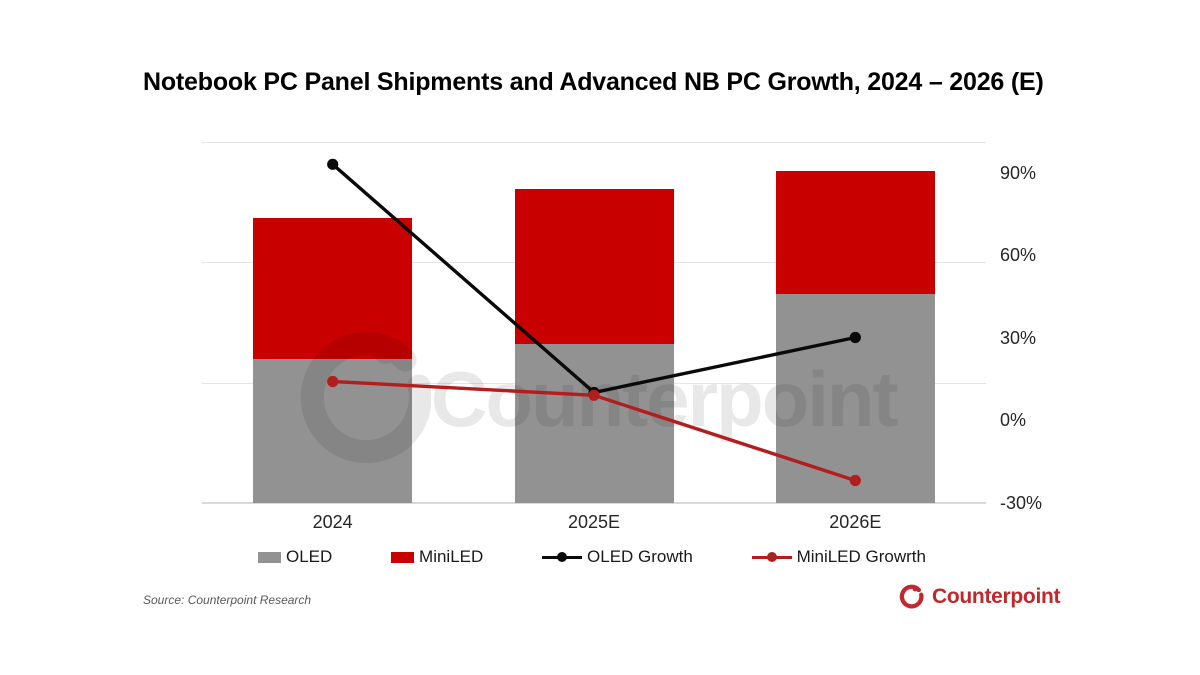 The height and width of the screenshot is (675, 1200). What do you see at coordinates (332, 522) in the screenshot?
I see `x-axis-label: 2024` at bounding box center [332, 522].